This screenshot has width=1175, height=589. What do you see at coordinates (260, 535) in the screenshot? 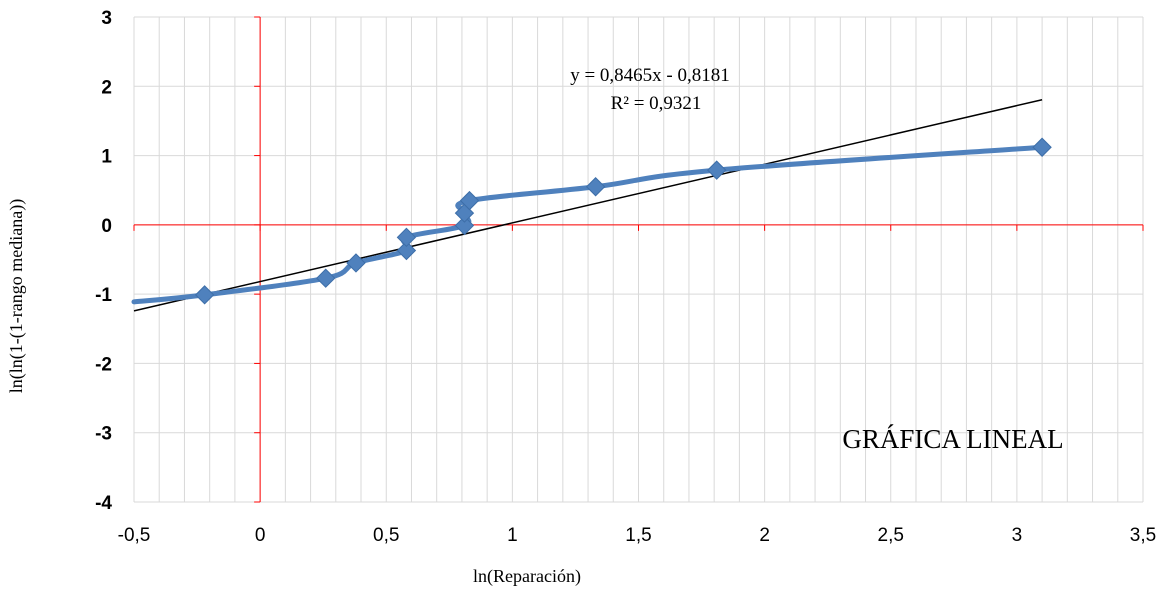
I see `x-tick-label: 0` at bounding box center [260, 535].